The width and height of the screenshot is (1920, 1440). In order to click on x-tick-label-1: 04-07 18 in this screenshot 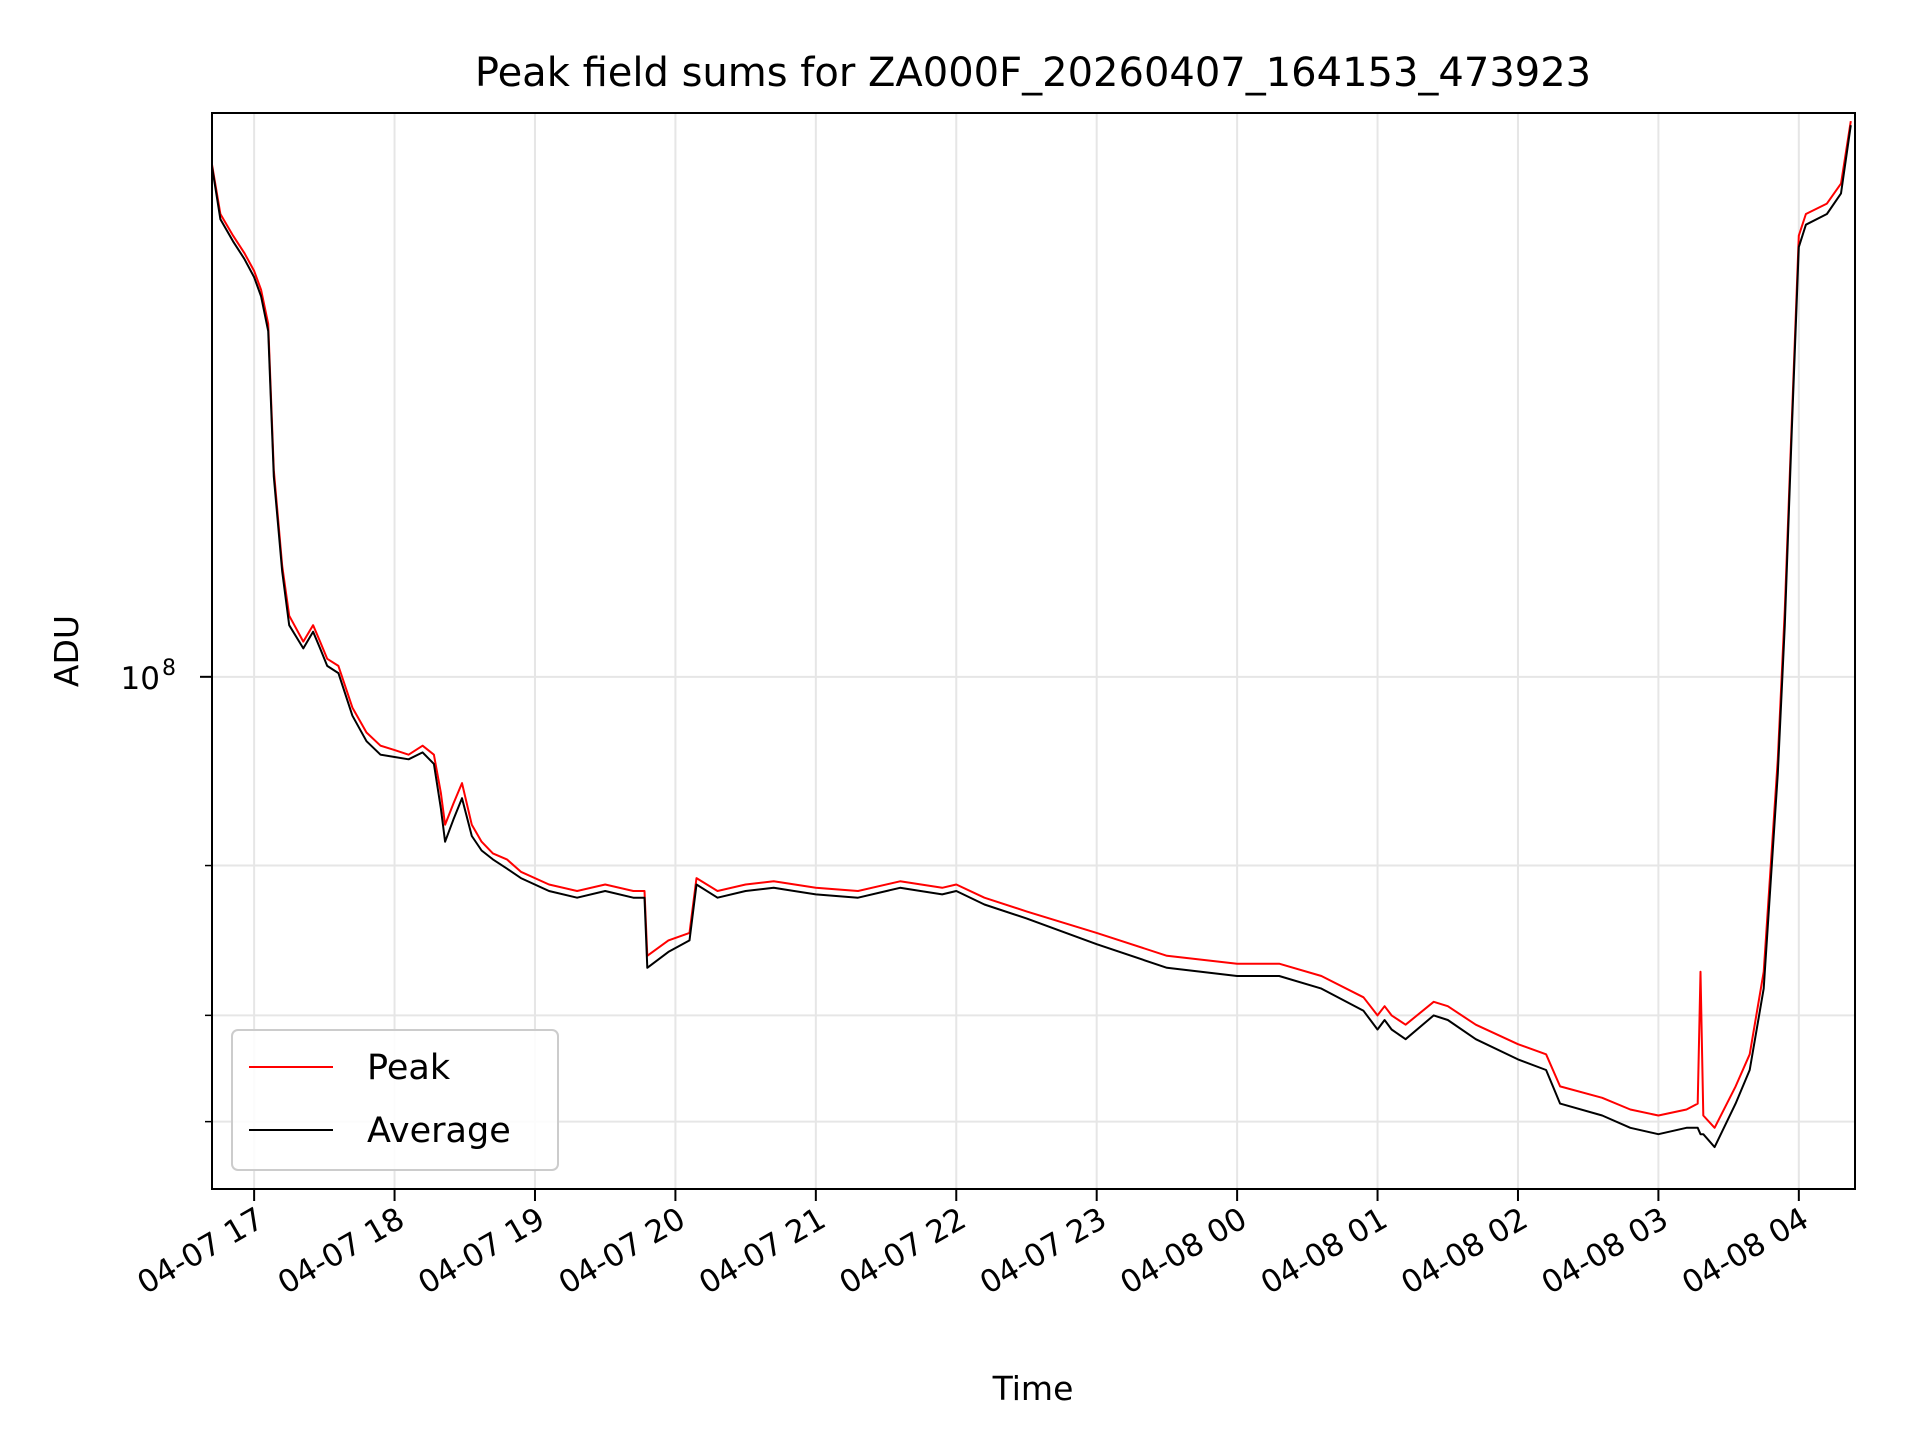, I will do `click(341, 1251)`.